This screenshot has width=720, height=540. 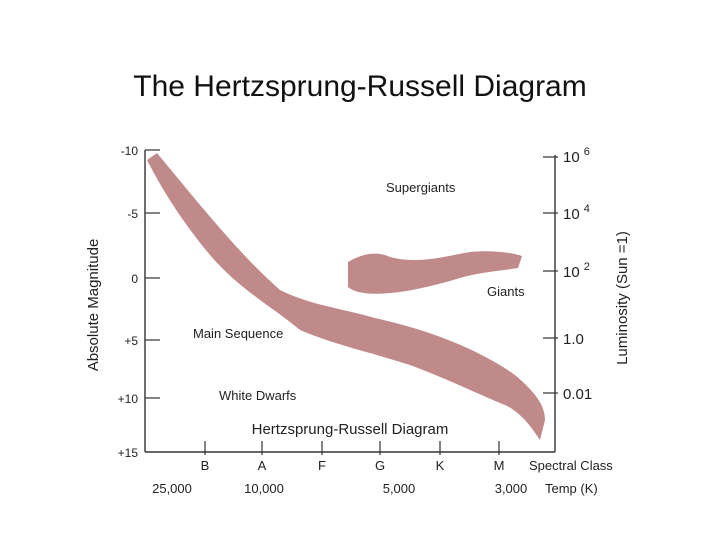 What do you see at coordinates (506, 291) in the screenshot?
I see `giants-label: Giants` at bounding box center [506, 291].